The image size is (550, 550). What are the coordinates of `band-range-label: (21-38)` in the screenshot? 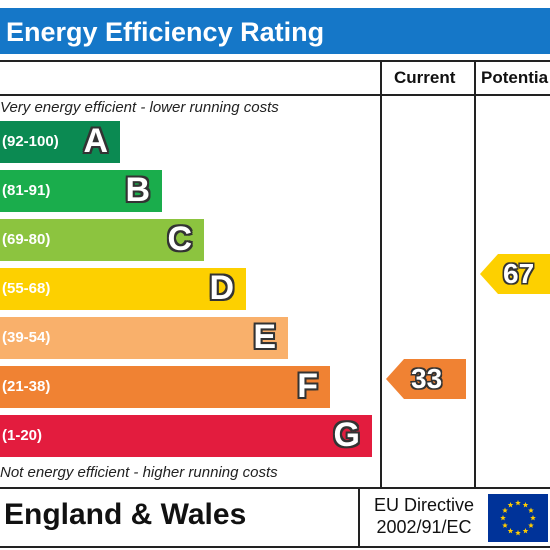 It's located at (26, 386).